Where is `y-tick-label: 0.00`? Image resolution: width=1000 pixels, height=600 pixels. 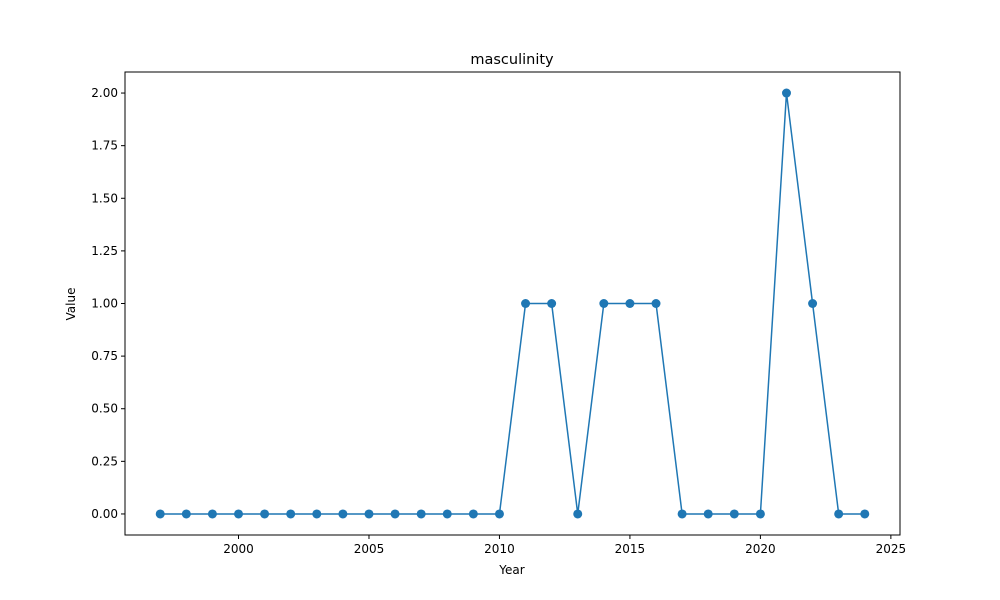 y-tick-label: 0.00 is located at coordinates (104, 514).